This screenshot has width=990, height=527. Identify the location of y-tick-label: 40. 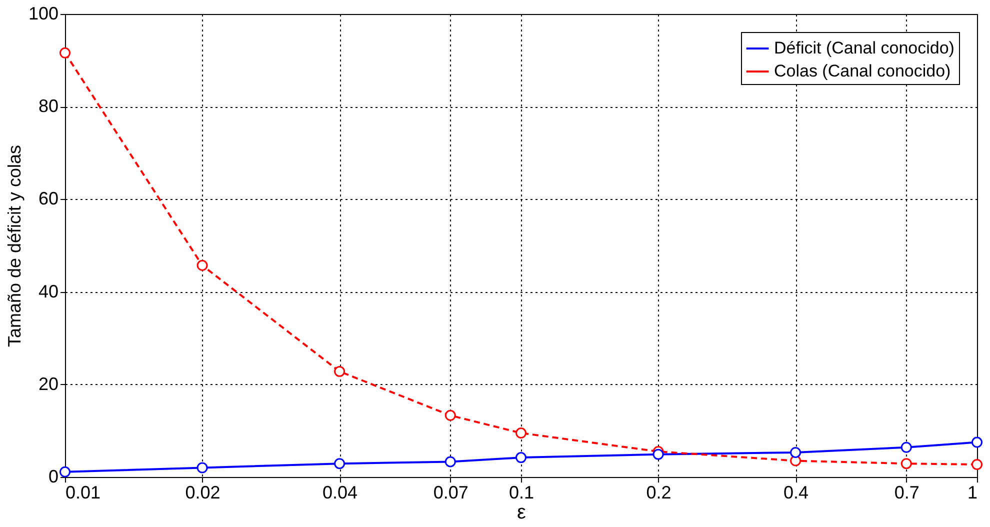
(48, 291).